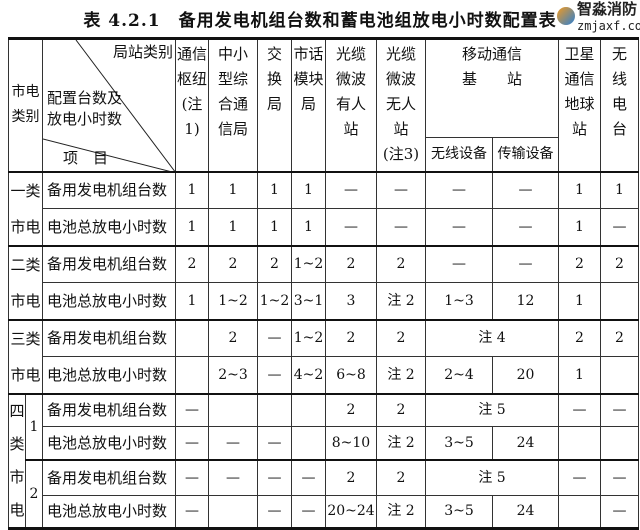  I want to click on table-row: 电池总放电小时数 1 1~2 1~2 3~1 3 注 2 1~3 12 1, so click(324, 301).